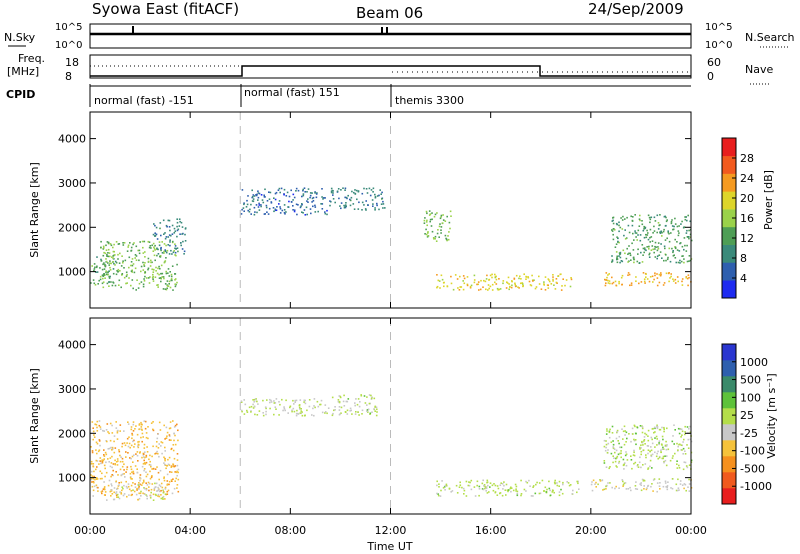 Image resolution: width=800 pixels, height=554 pixels. What do you see at coordinates (72, 227) in the screenshot?
I see `power-ytick-label-1: 2000` at bounding box center [72, 227].